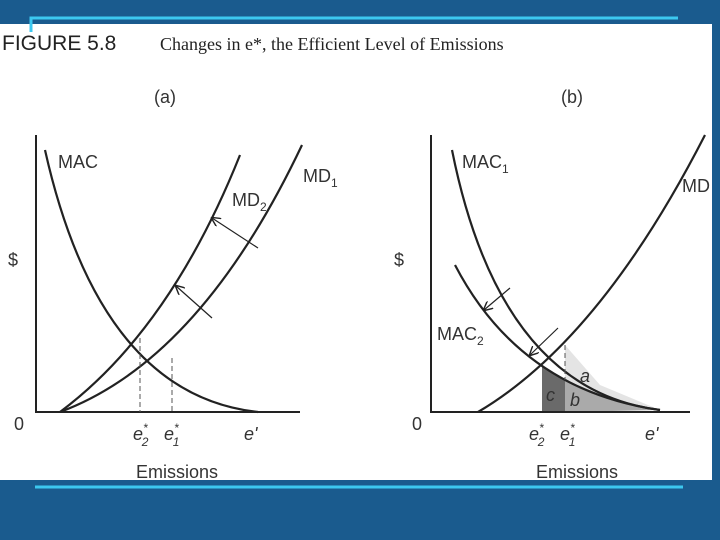 The image size is (720, 540). I want to click on area-c, so click(553, 389).